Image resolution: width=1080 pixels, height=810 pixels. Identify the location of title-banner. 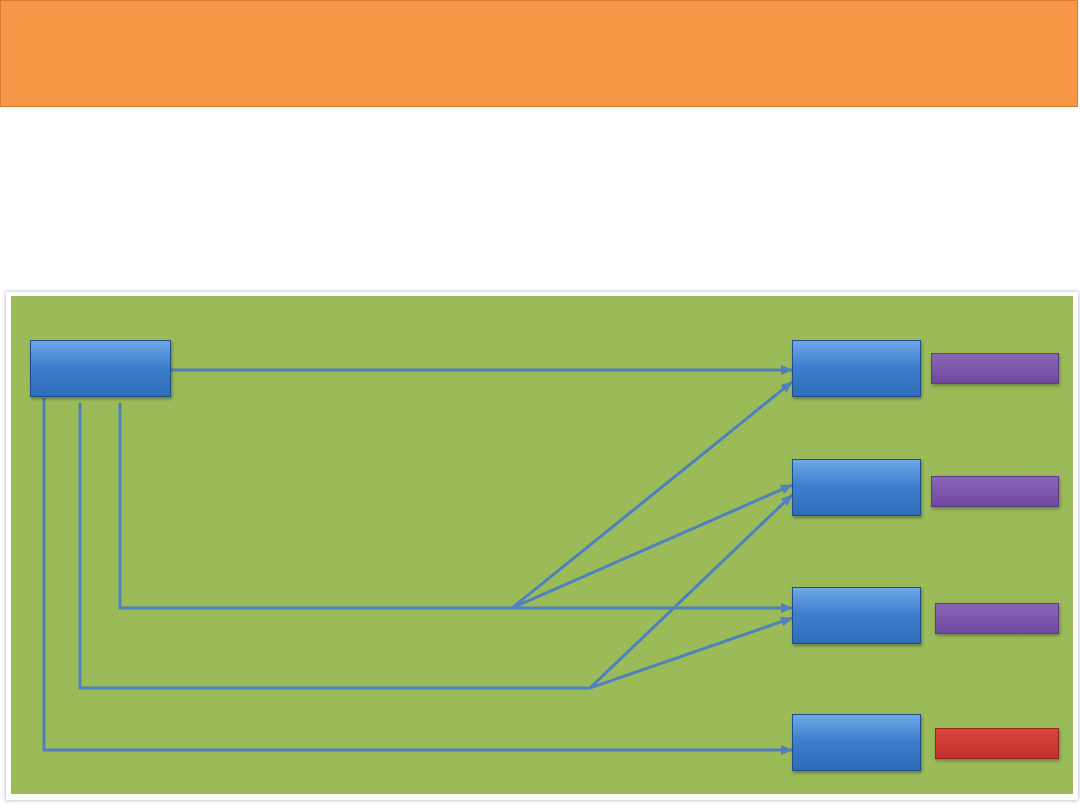
(539, 53).